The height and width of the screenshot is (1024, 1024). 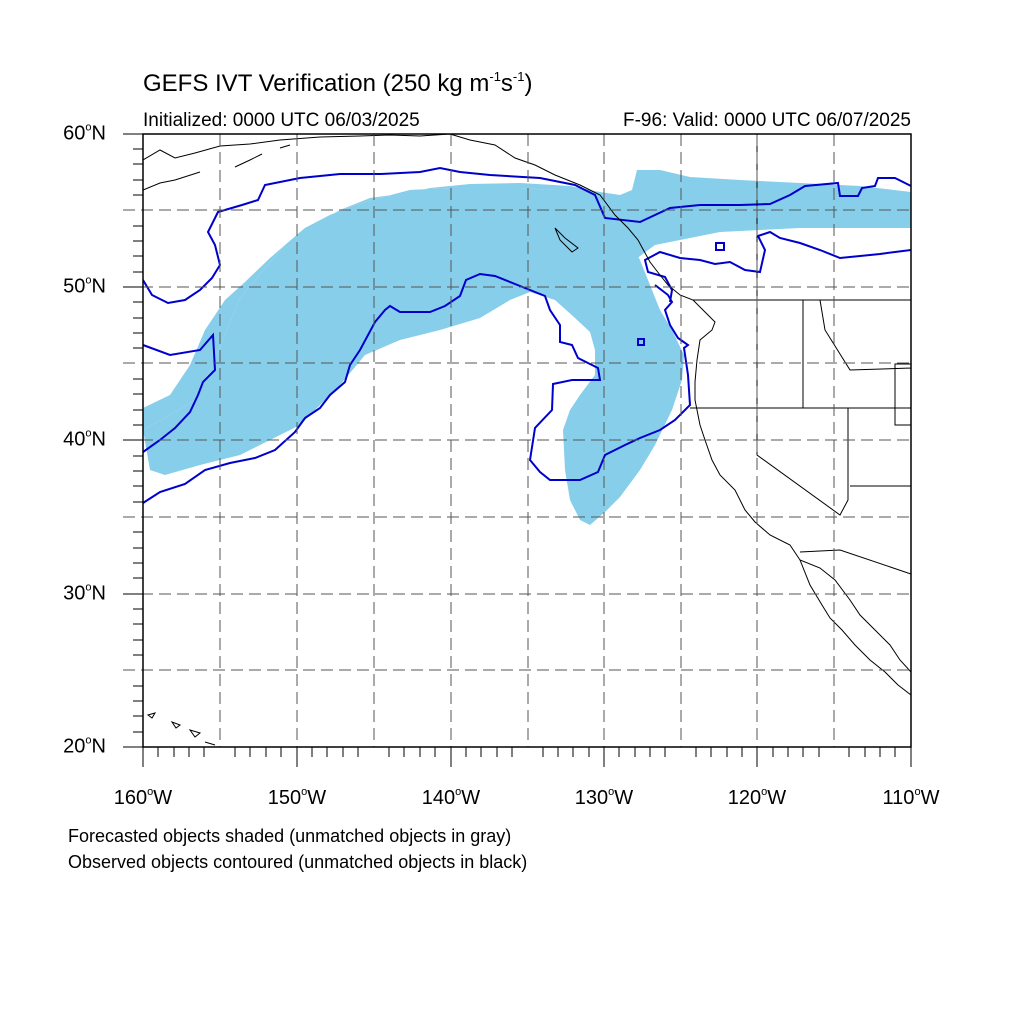 I want to click on observed-object-contour-northern, so click(x=527, y=235).